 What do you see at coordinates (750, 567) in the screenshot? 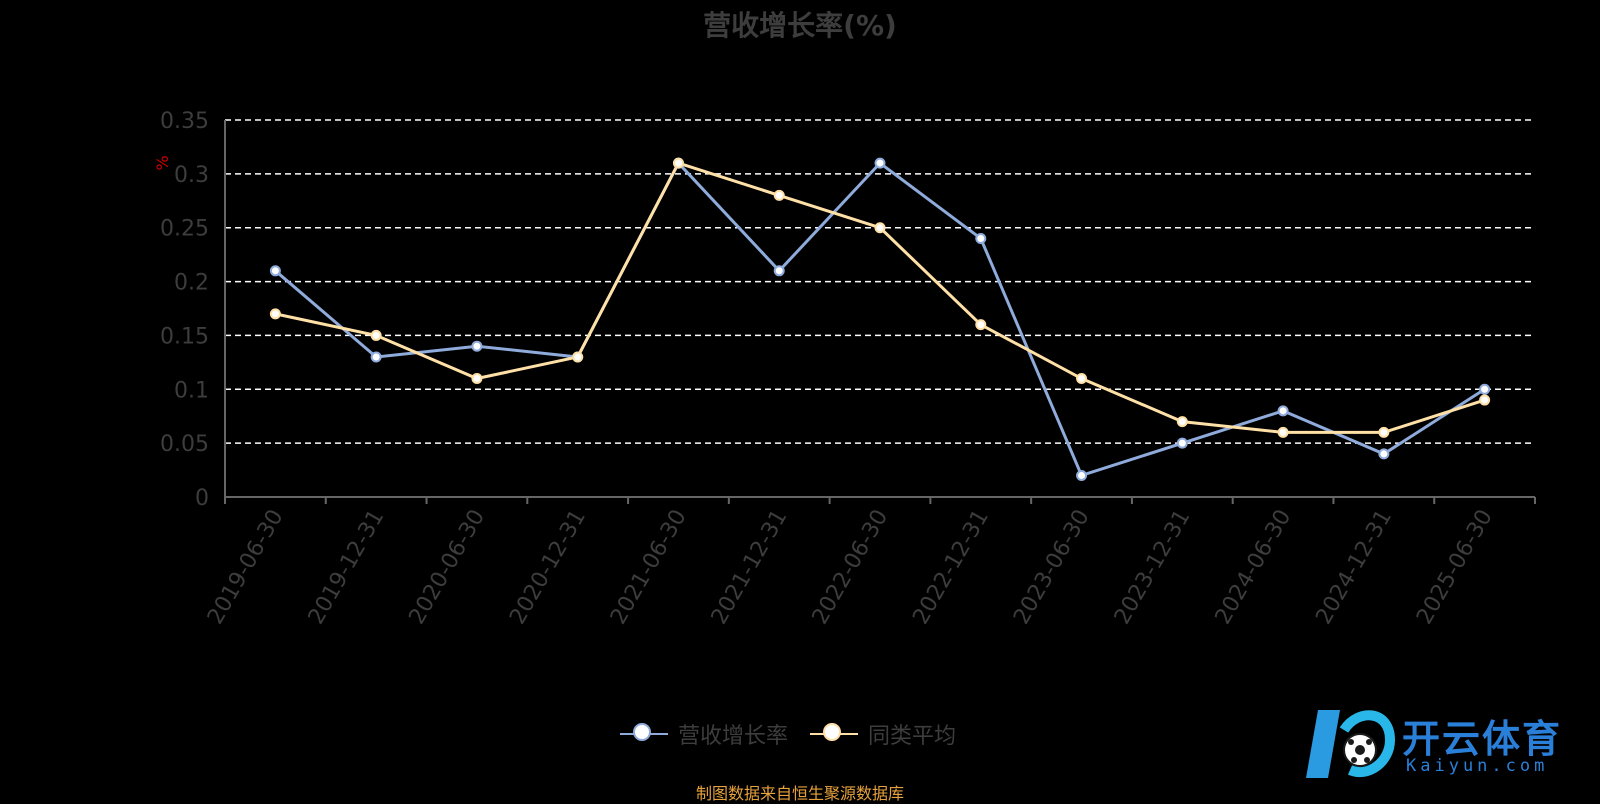
I see `x-tick-label: 2021-12-31` at bounding box center [750, 567].